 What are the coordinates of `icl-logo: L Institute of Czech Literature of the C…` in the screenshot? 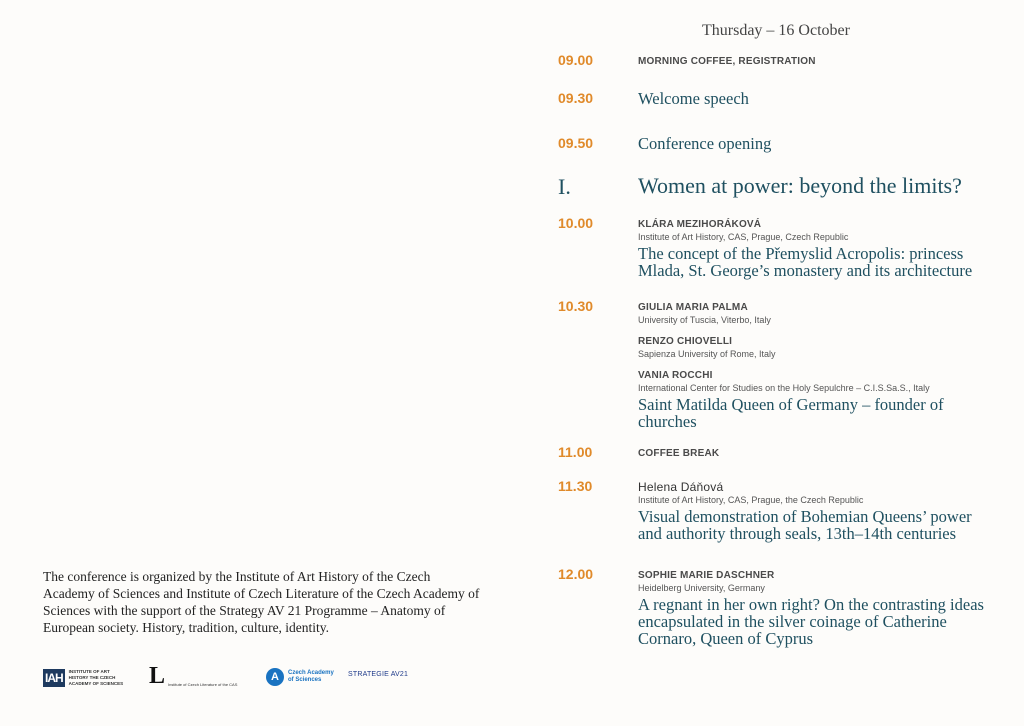 It's located at (193, 676).